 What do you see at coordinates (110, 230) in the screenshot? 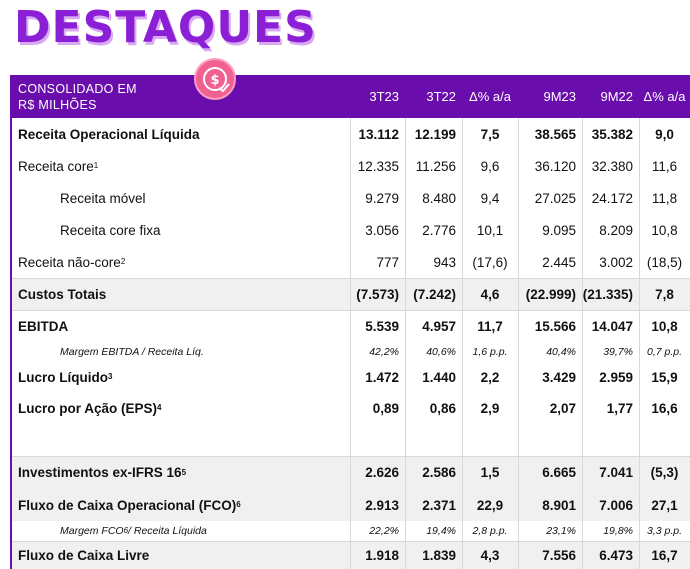
I see `row-label: Receita core fixa` at bounding box center [110, 230].